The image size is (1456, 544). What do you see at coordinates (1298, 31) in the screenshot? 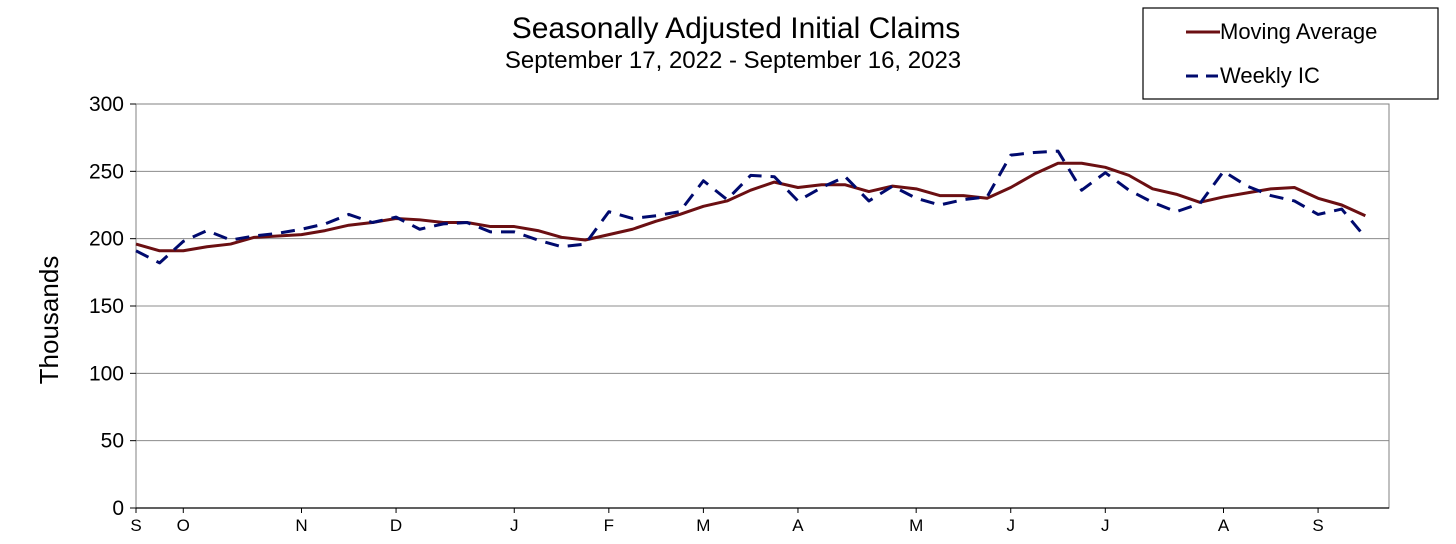
I see `legend-label-moving-average: Moving Average` at bounding box center [1298, 31].